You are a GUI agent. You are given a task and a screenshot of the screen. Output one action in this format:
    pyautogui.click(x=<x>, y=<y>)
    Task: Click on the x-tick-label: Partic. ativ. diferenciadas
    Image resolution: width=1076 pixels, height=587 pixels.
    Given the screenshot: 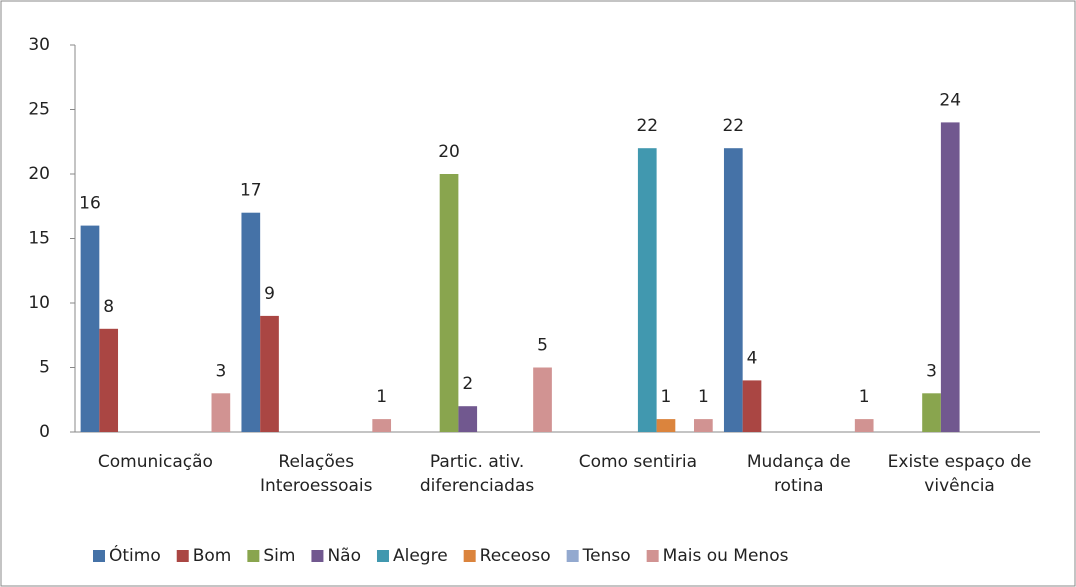 What is the action you would take?
    pyautogui.click(x=477, y=474)
    